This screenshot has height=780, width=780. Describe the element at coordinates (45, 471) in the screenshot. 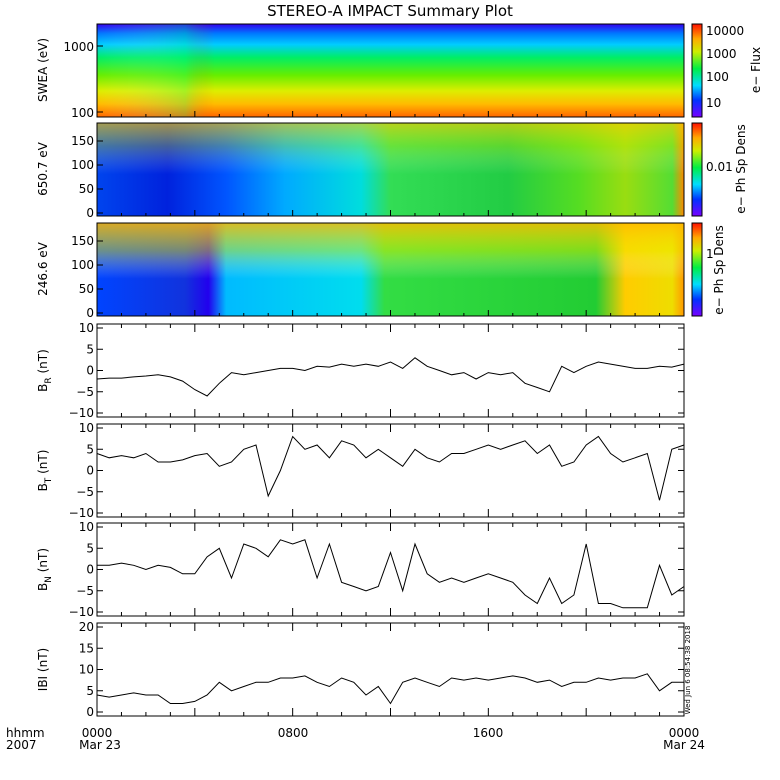

I see `bt-ylabel: BT (nT)` at that location.